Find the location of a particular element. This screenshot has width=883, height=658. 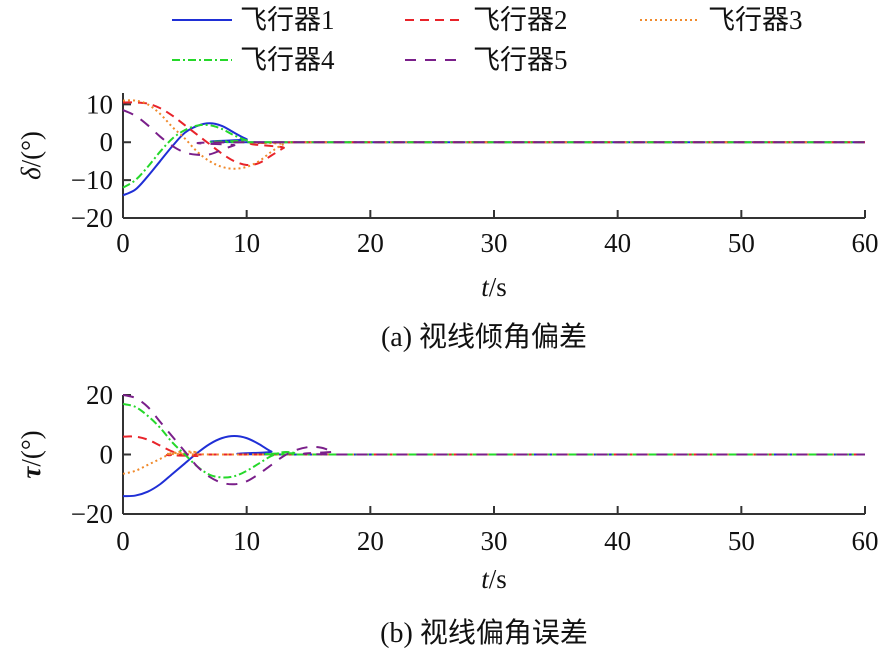

legend-label-5: 飞行器5 is located at coordinates (520, 60).